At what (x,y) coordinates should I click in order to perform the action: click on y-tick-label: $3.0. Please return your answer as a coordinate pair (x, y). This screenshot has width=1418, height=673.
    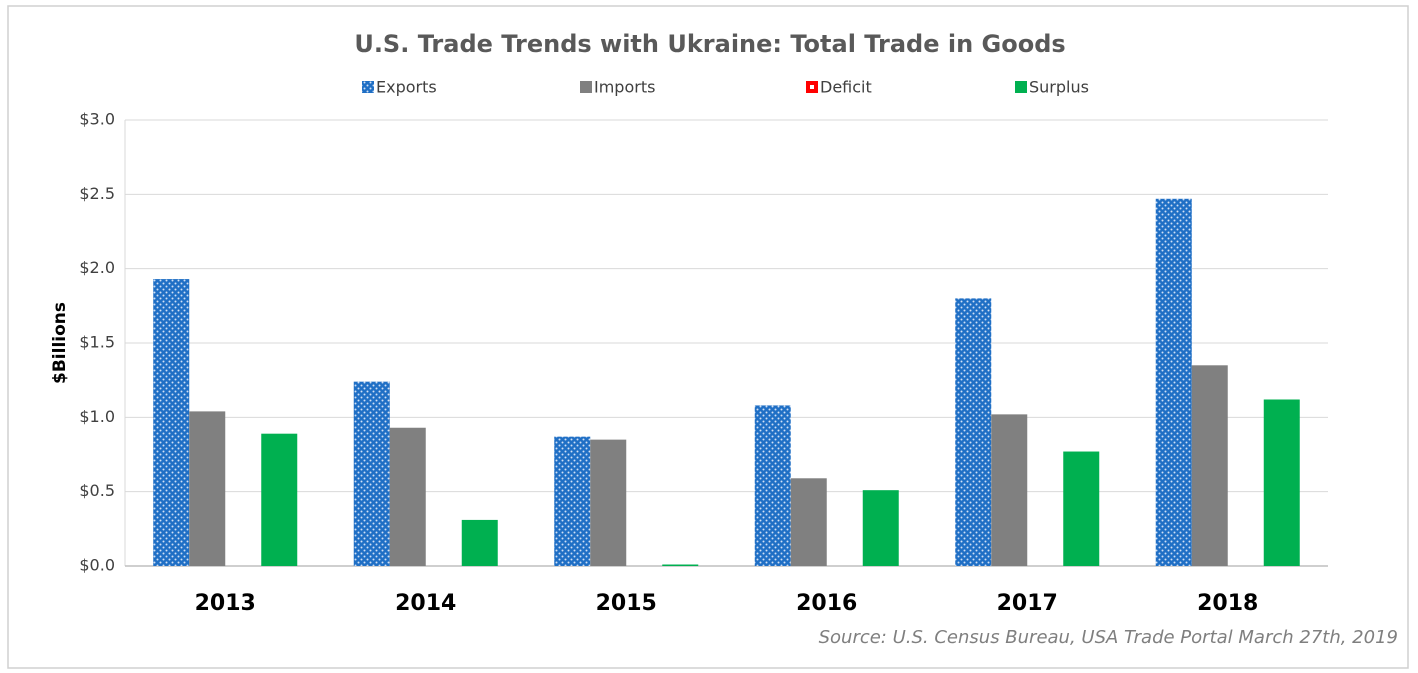
    Looking at the image, I should click on (97, 119).